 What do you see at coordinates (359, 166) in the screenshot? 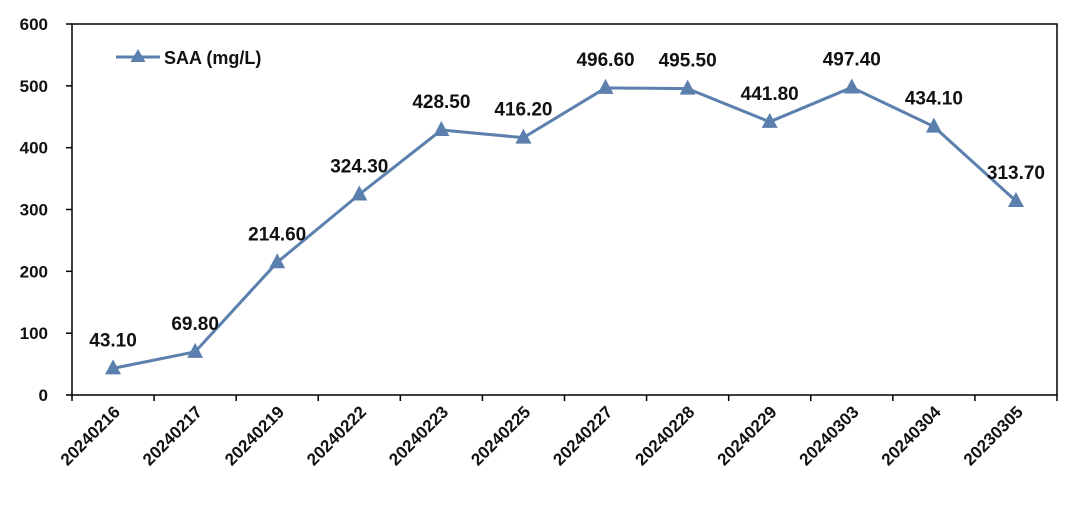
I see `data-label: 324.30` at bounding box center [359, 166].